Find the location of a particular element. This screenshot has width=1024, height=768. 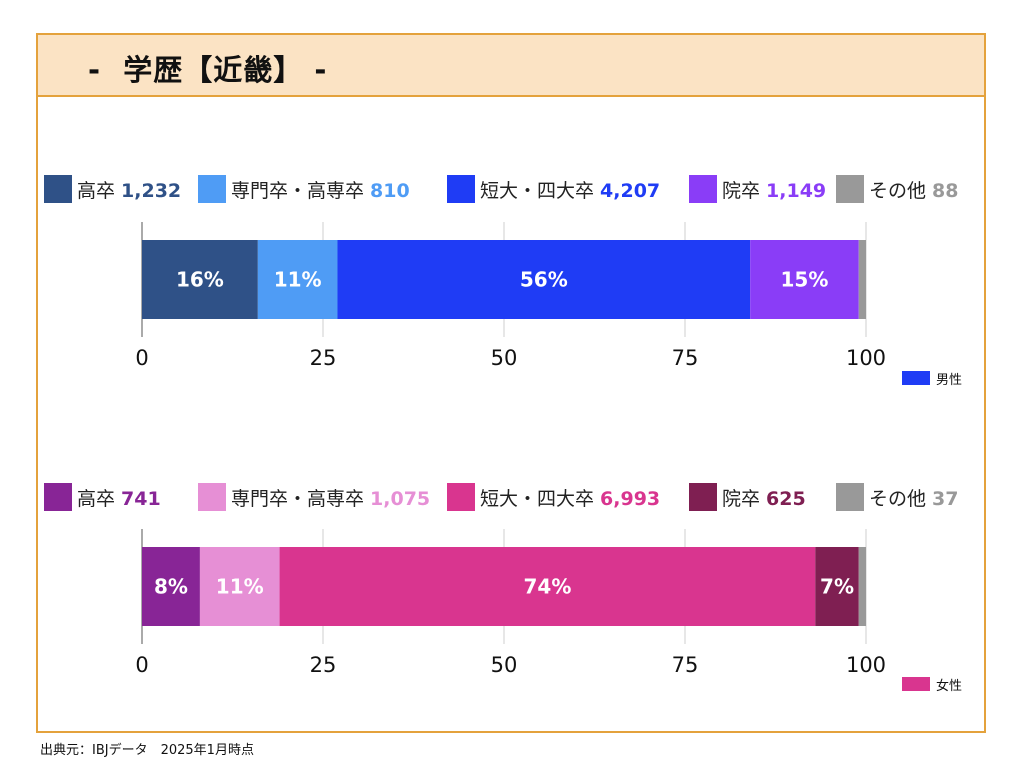

legend-count: 1,075 is located at coordinates (400, 499).